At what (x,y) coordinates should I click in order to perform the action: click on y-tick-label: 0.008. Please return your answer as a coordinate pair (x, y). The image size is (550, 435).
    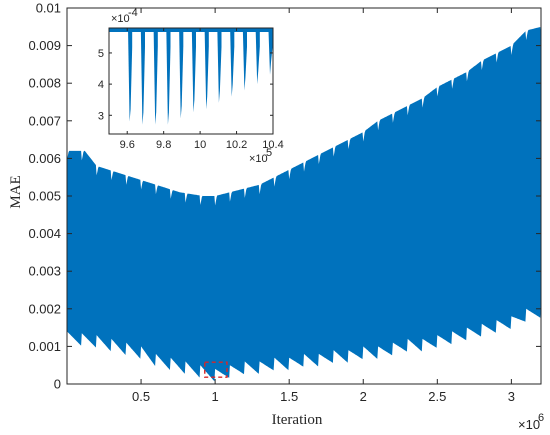
    Looking at the image, I should click on (44, 83).